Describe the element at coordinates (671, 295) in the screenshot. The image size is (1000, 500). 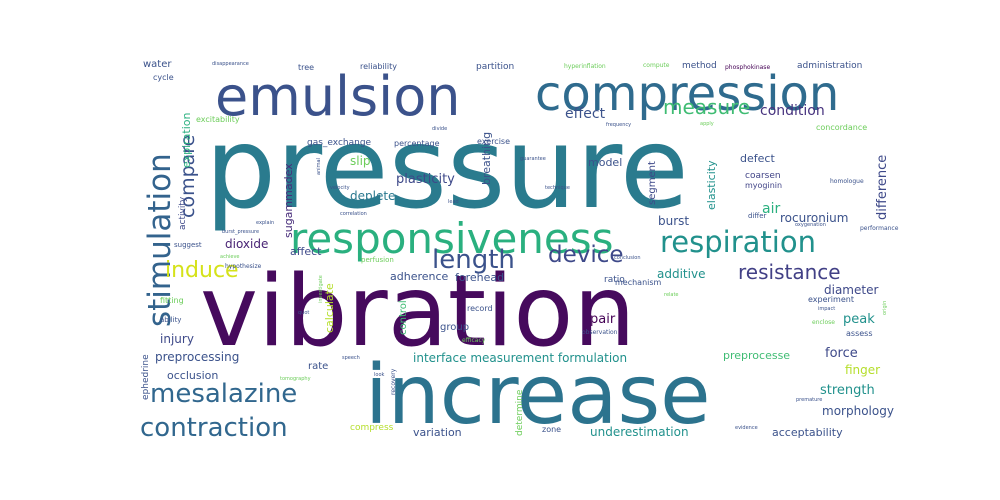
I see `word-relate: relate` at that location.